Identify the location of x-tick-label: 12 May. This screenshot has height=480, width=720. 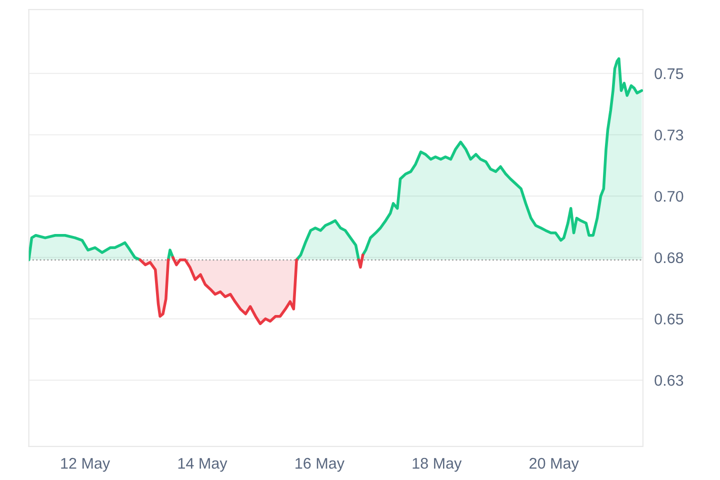
(85, 465).